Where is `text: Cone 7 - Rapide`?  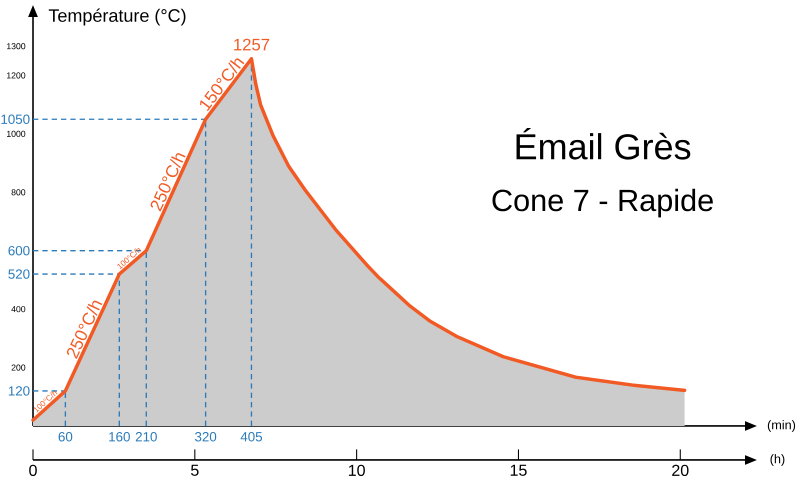 text: Cone 7 - Rapide is located at coordinates (602, 203).